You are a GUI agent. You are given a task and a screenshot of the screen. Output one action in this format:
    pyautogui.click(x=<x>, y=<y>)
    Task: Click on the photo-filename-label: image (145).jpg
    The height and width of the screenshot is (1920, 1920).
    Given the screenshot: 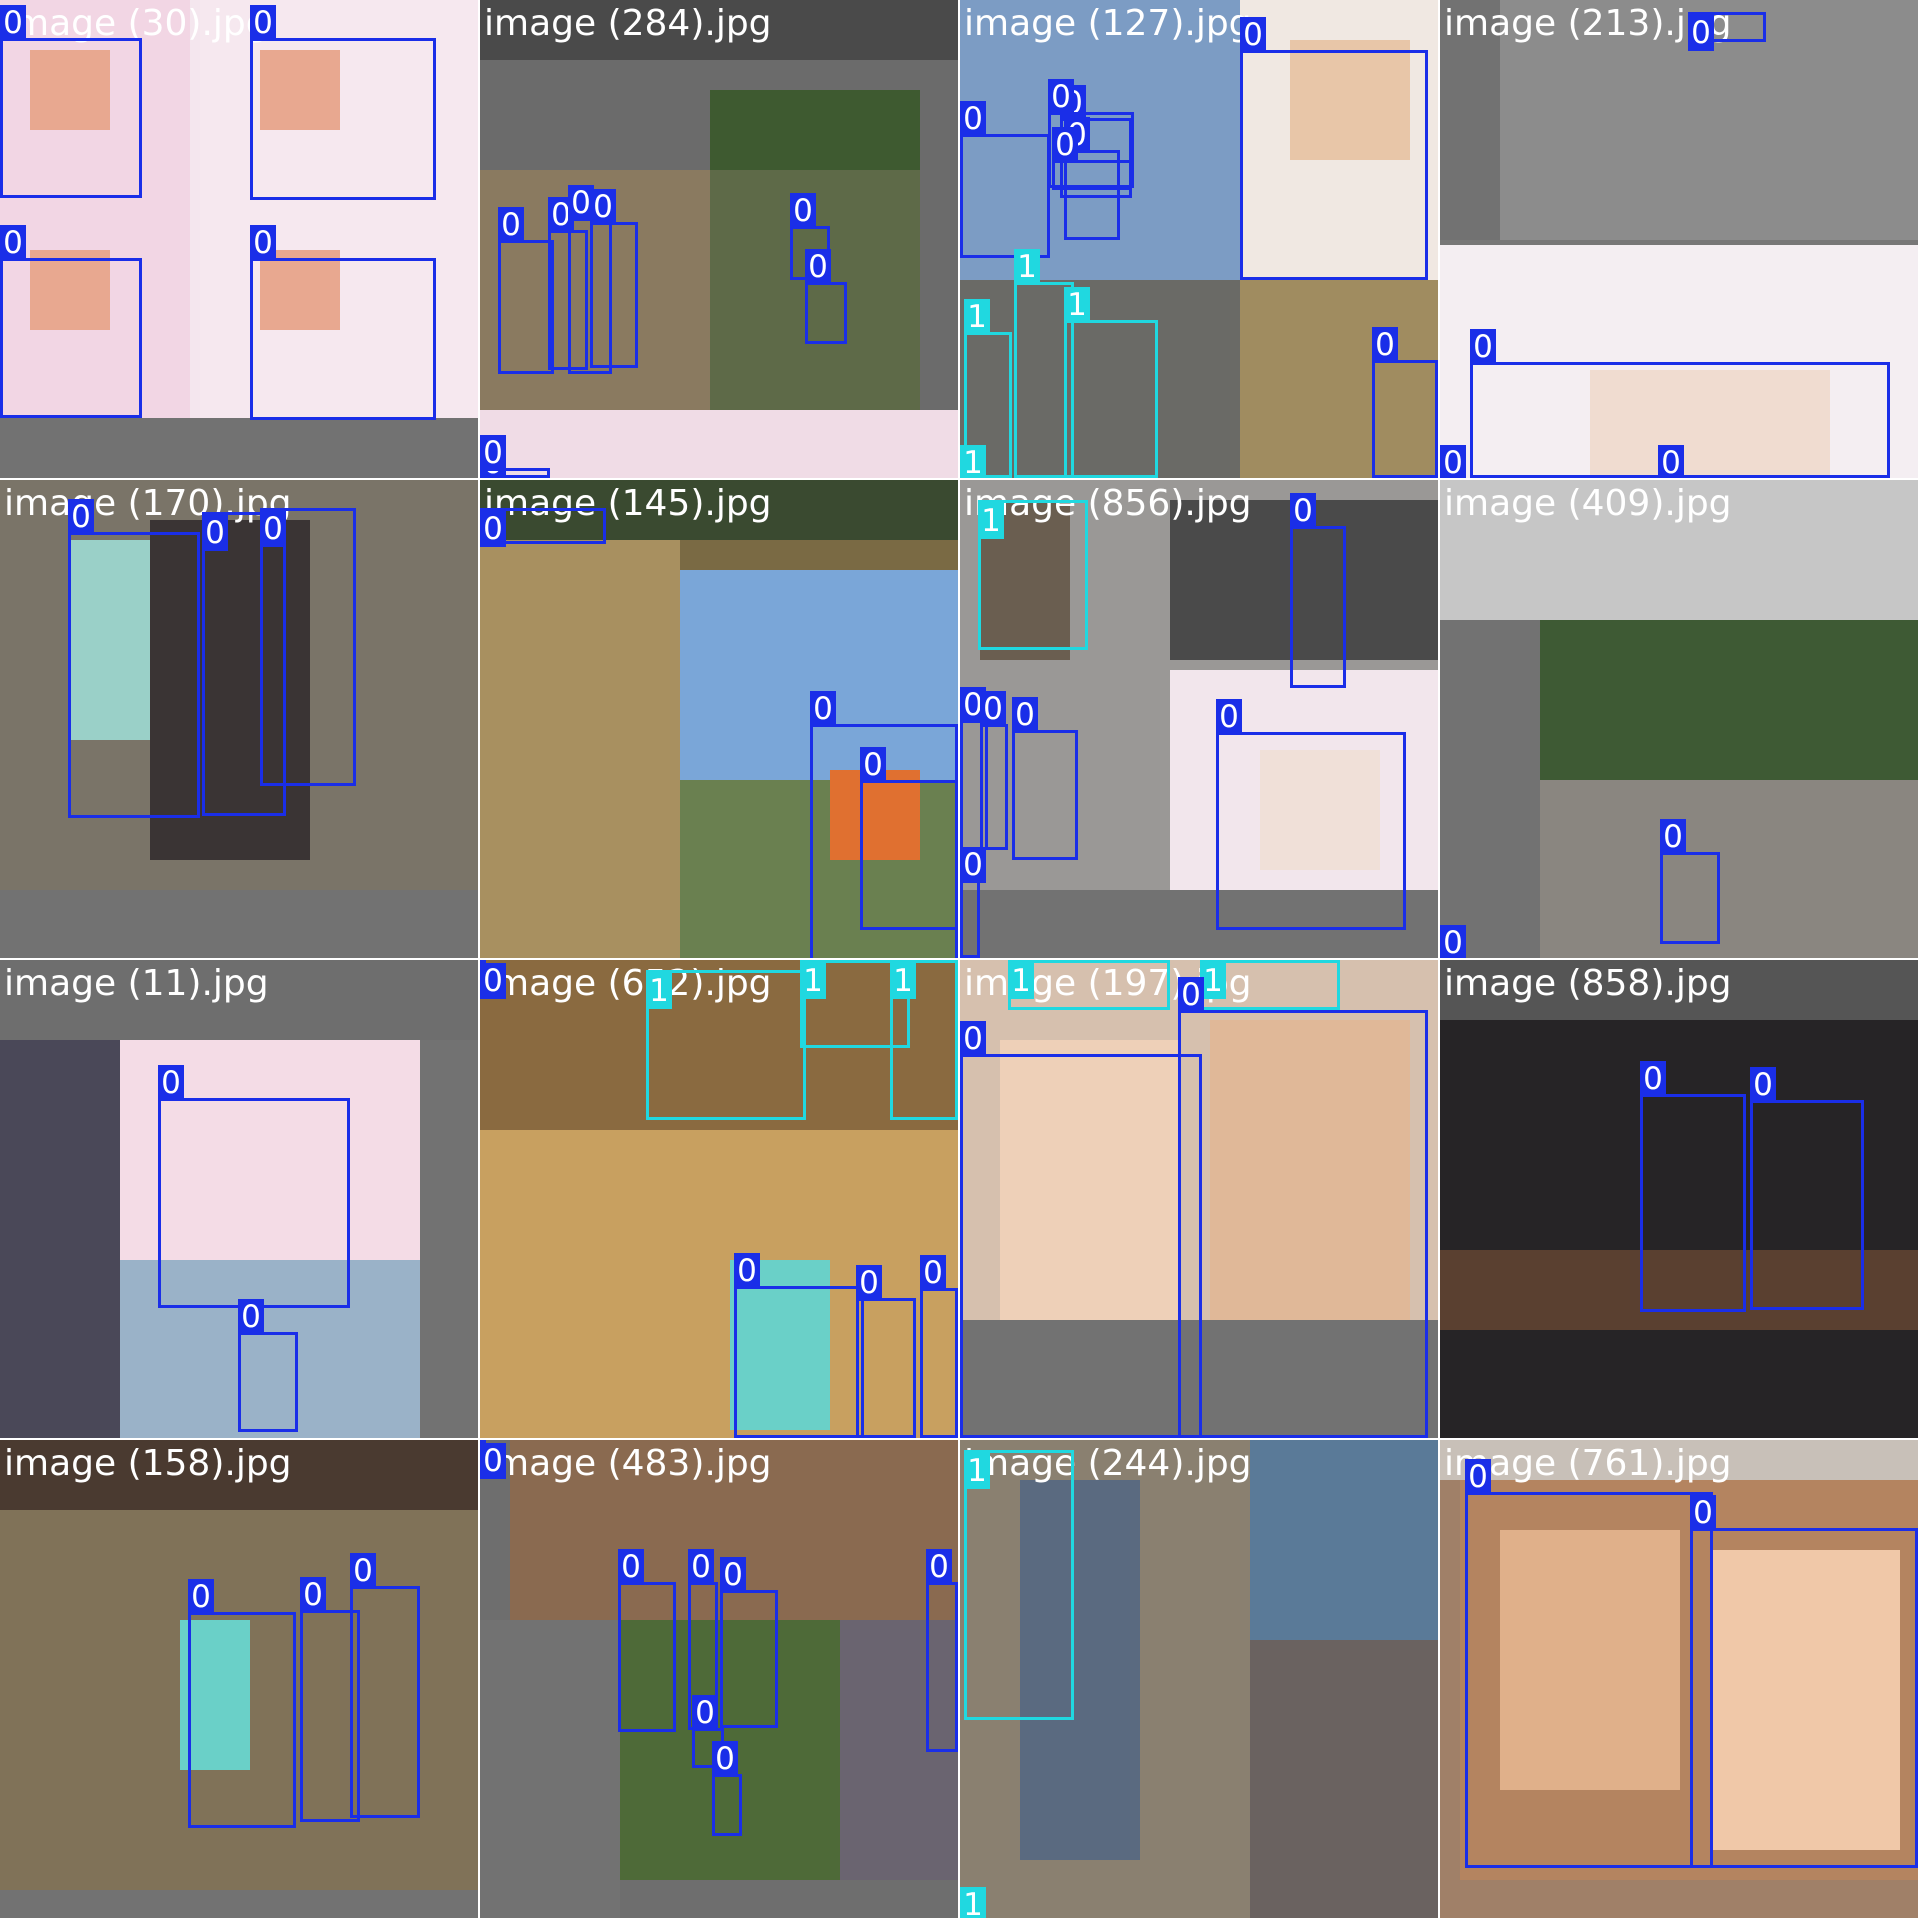 What is the action you would take?
    pyautogui.click(x=628, y=503)
    